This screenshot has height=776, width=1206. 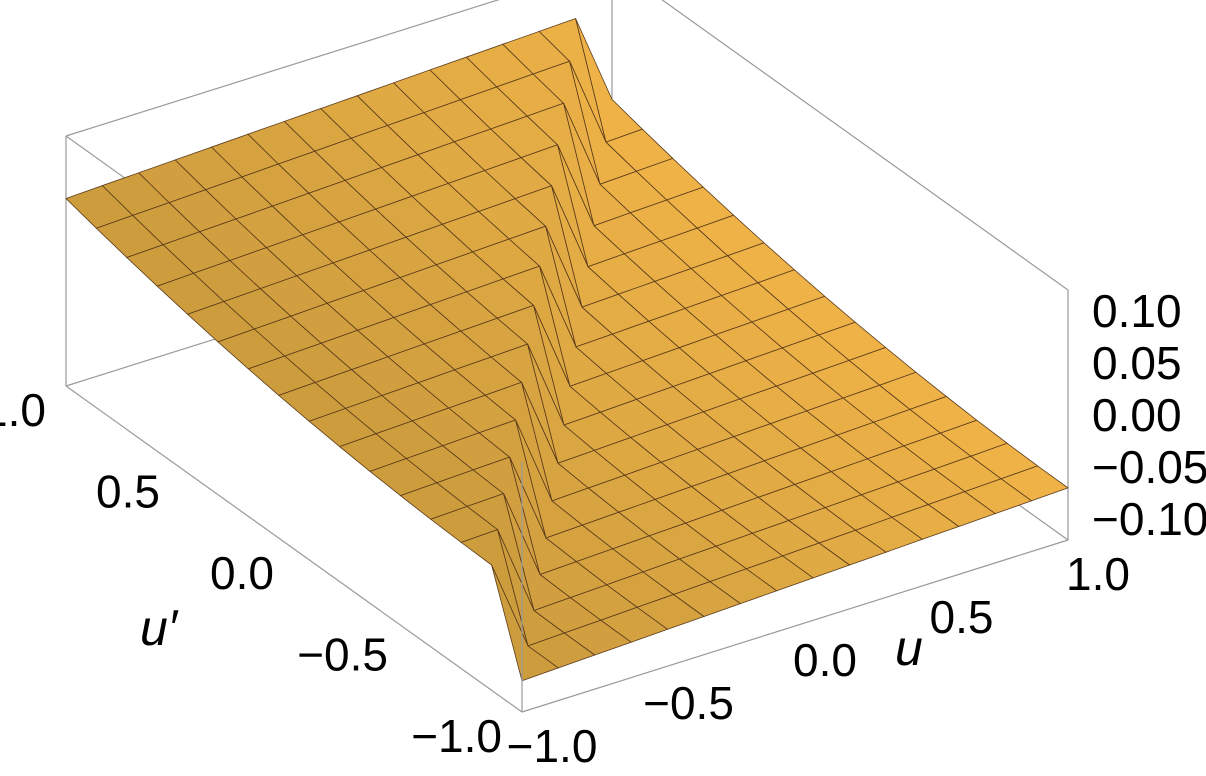 What do you see at coordinates (1149, 519) in the screenshot?
I see `z-tick-label: −0.10` at bounding box center [1149, 519].